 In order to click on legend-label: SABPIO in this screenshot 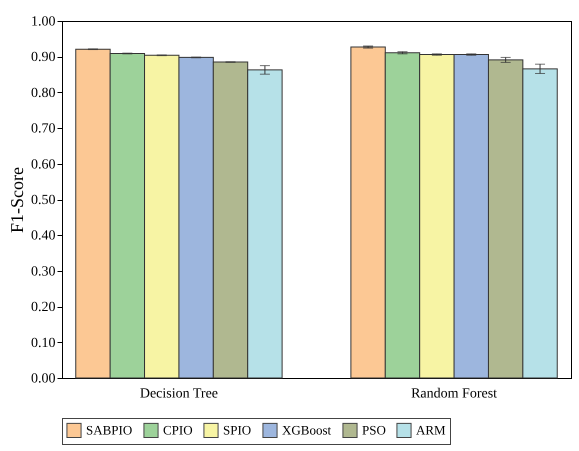, I will do `click(109, 430)`.